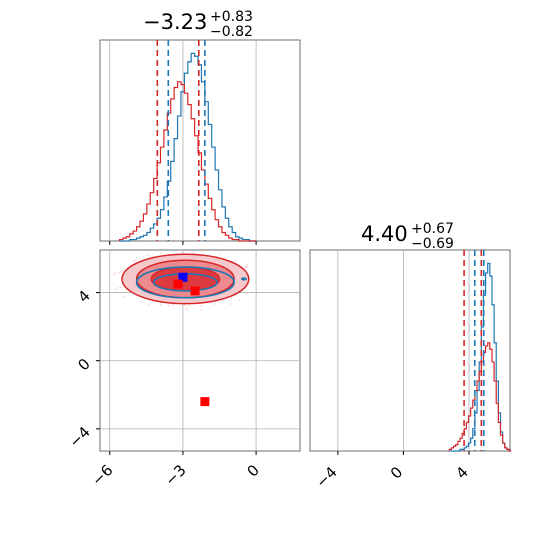  I want to click on title-value: −3.23, so click(175, 22).